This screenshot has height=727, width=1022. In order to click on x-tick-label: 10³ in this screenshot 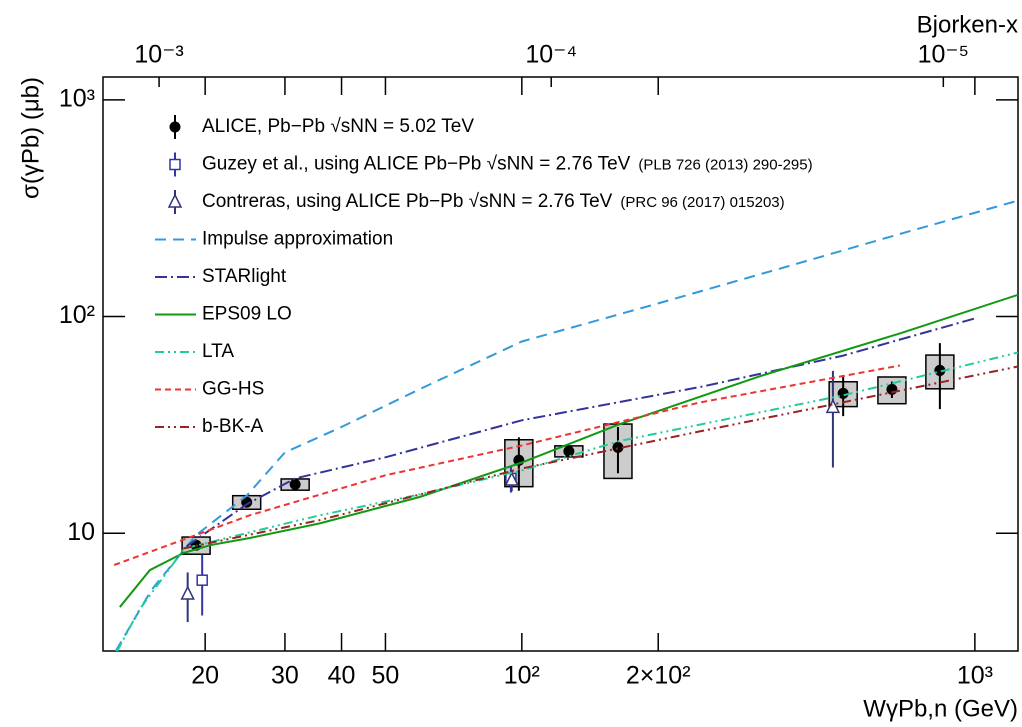, I will do `click(975, 676)`.